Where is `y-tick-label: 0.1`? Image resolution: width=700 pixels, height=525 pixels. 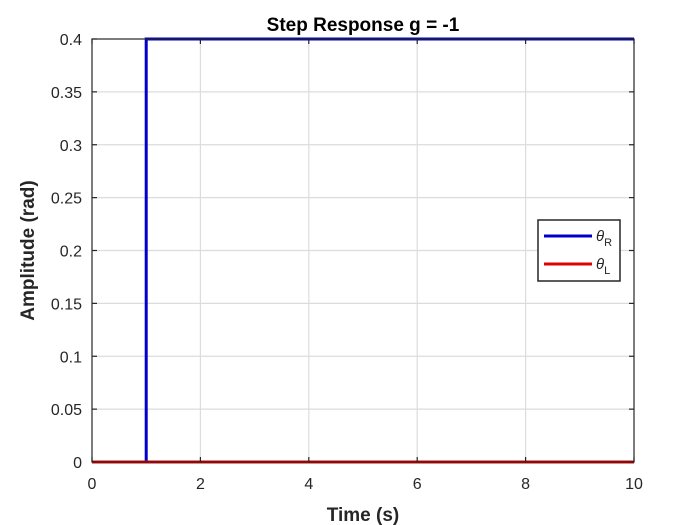
y-tick-label: 0.1 is located at coordinates (71, 357).